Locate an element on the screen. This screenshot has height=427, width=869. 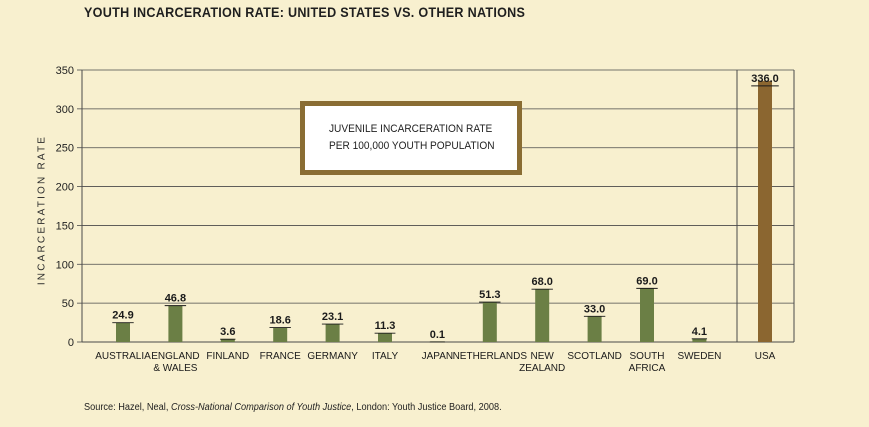
x-category-label: SCOTLAND is located at coordinates (594, 356).